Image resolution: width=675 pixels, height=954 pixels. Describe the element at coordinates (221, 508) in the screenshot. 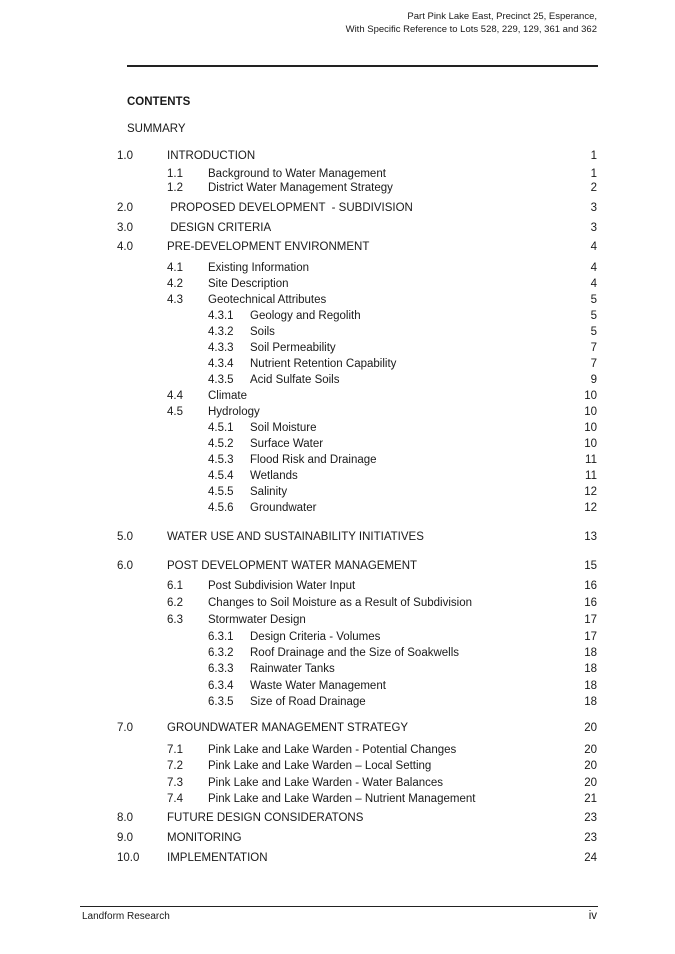

I see `toc-entry-number: 4.5.6` at that location.